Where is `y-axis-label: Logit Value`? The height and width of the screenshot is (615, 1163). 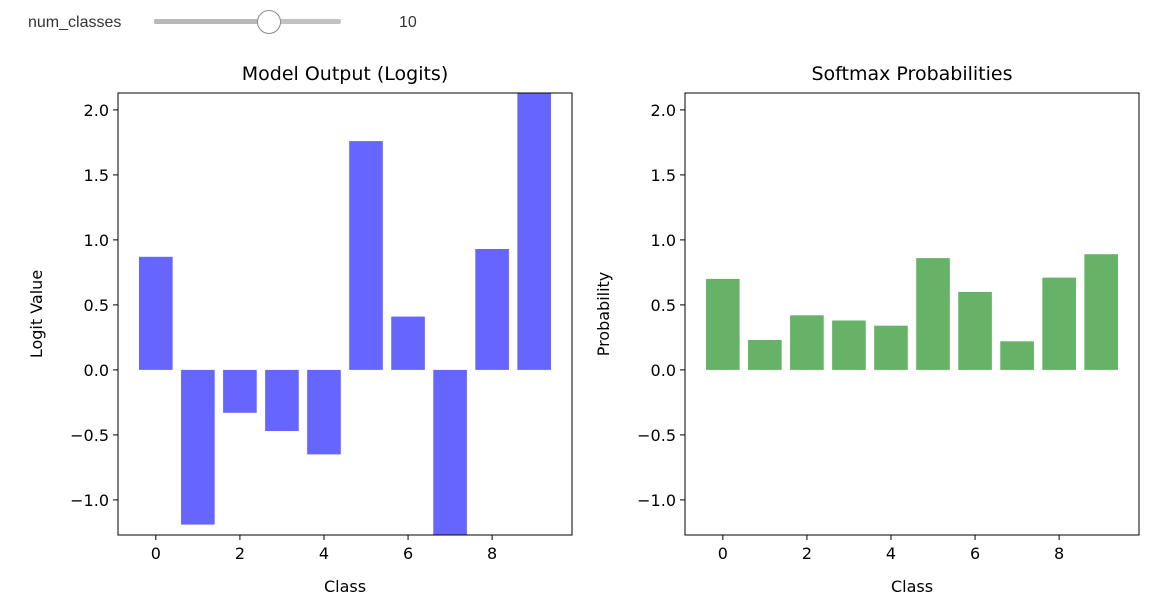
y-axis-label: Logit Value is located at coordinates (36, 314).